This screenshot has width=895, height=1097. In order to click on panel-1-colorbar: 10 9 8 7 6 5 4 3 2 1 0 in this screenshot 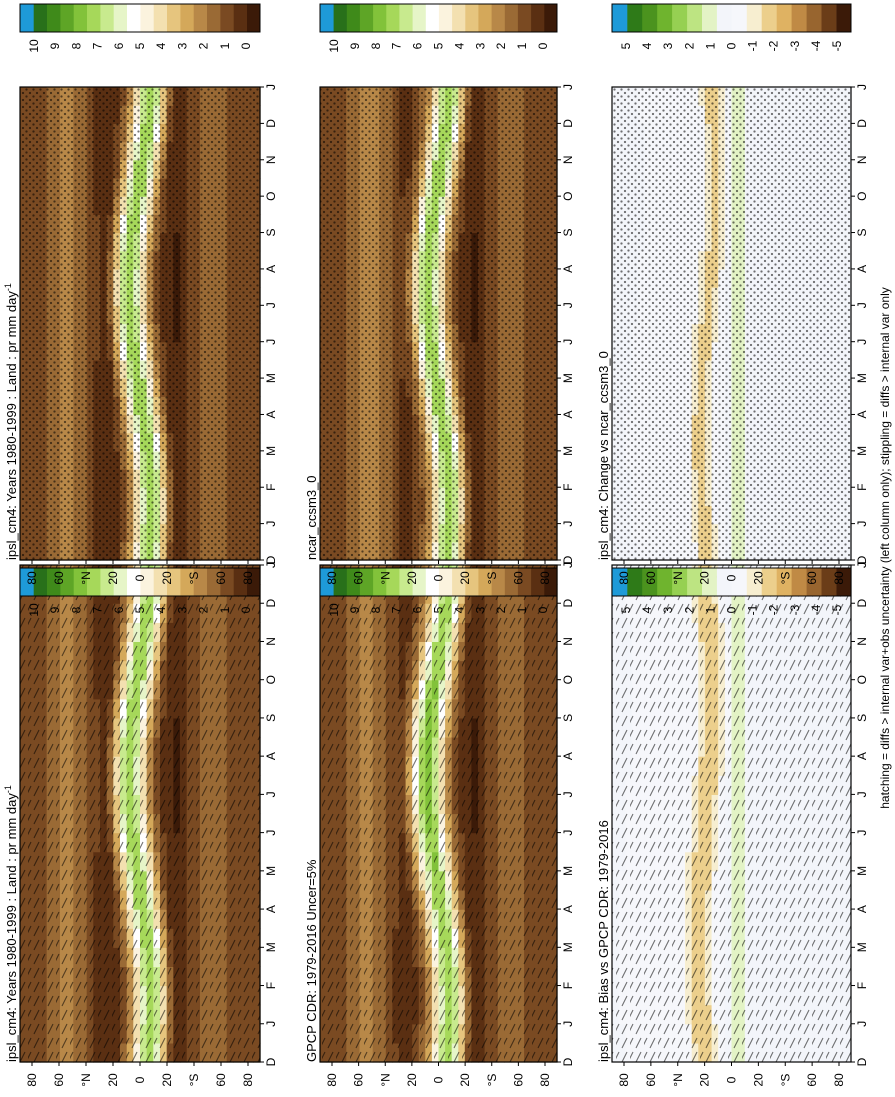, I will do `click(140, 592)`.